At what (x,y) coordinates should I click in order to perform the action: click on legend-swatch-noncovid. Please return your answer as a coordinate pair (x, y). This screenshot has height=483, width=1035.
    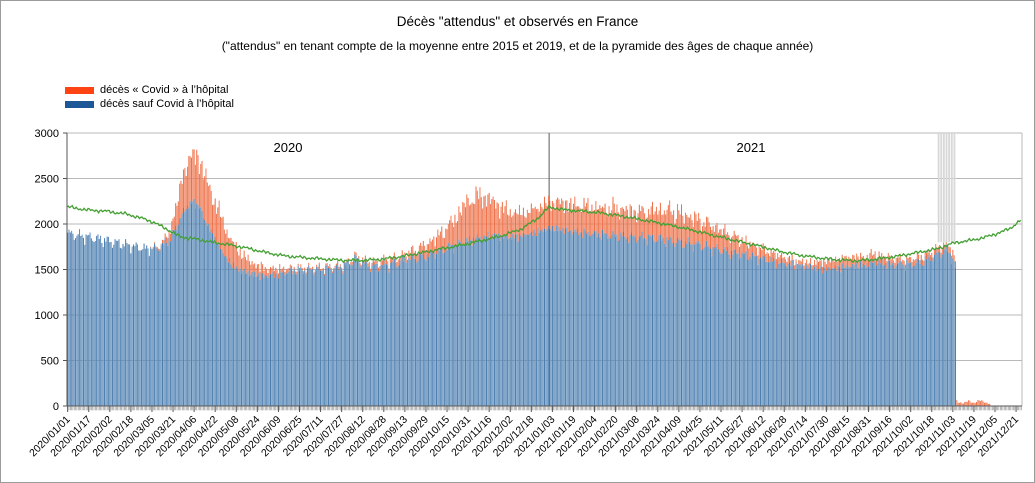
    Looking at the image, I should click on (79, 104).